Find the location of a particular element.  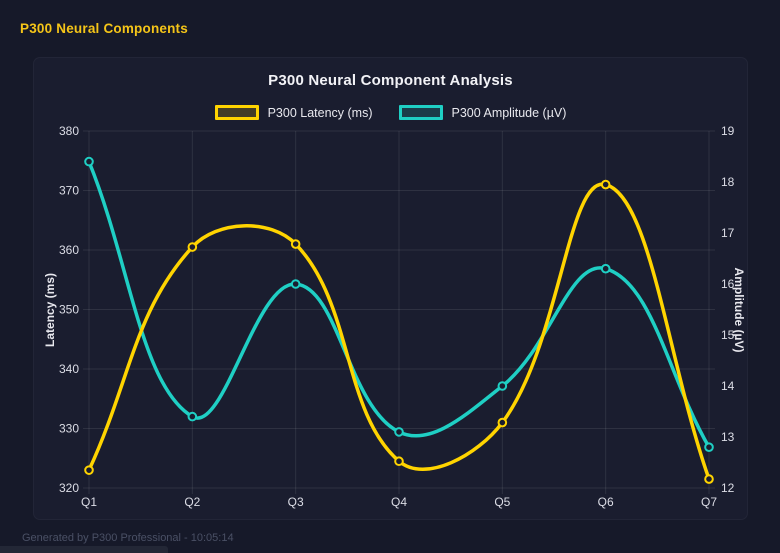

right-axis-tick-label: 15 is located at coordinates (728, 335).